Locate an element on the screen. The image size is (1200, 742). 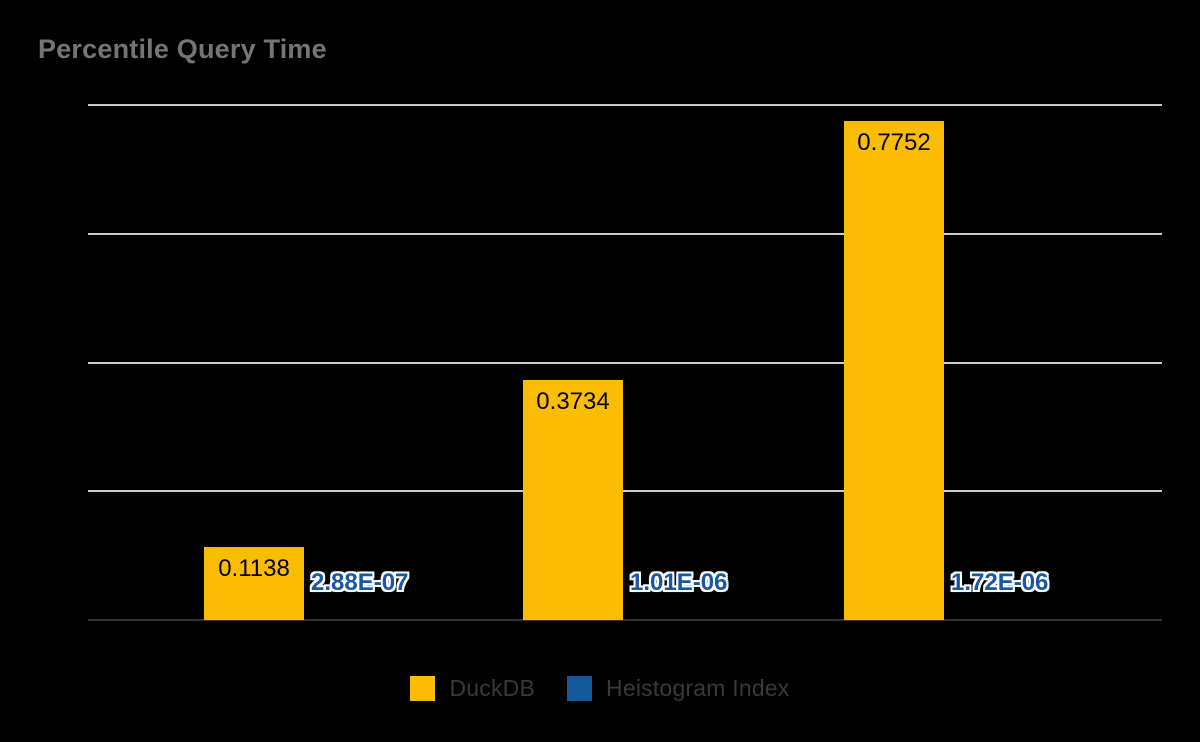
annotation-3: 1.72E-06 is located at coordinates (1000, 582).